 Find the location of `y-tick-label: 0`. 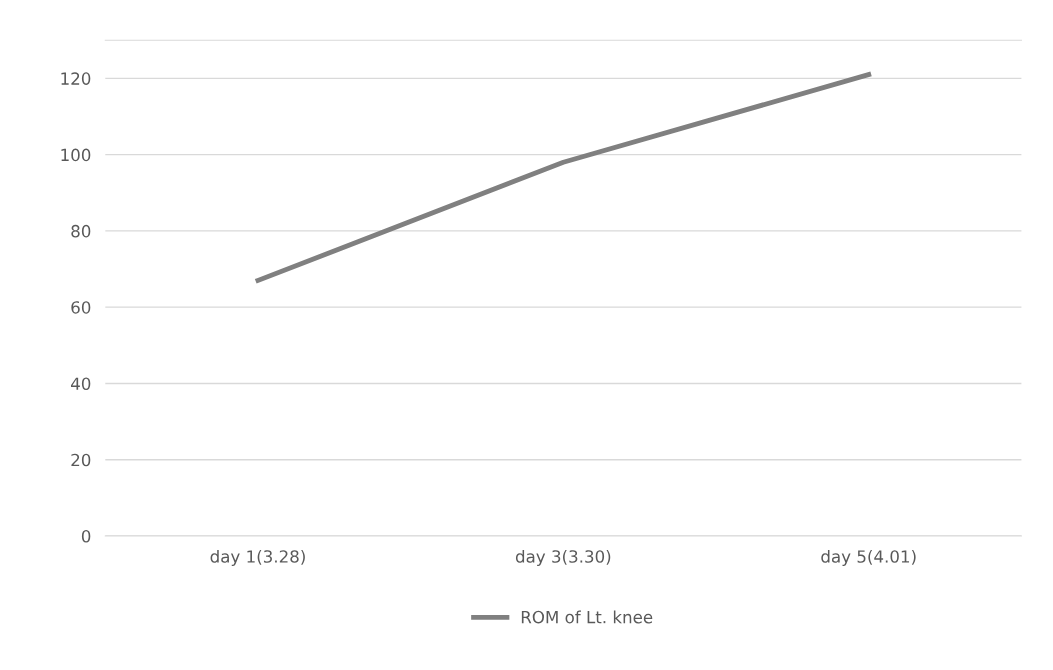

y-tick-label: 0 is located at coordinates (86, 536).